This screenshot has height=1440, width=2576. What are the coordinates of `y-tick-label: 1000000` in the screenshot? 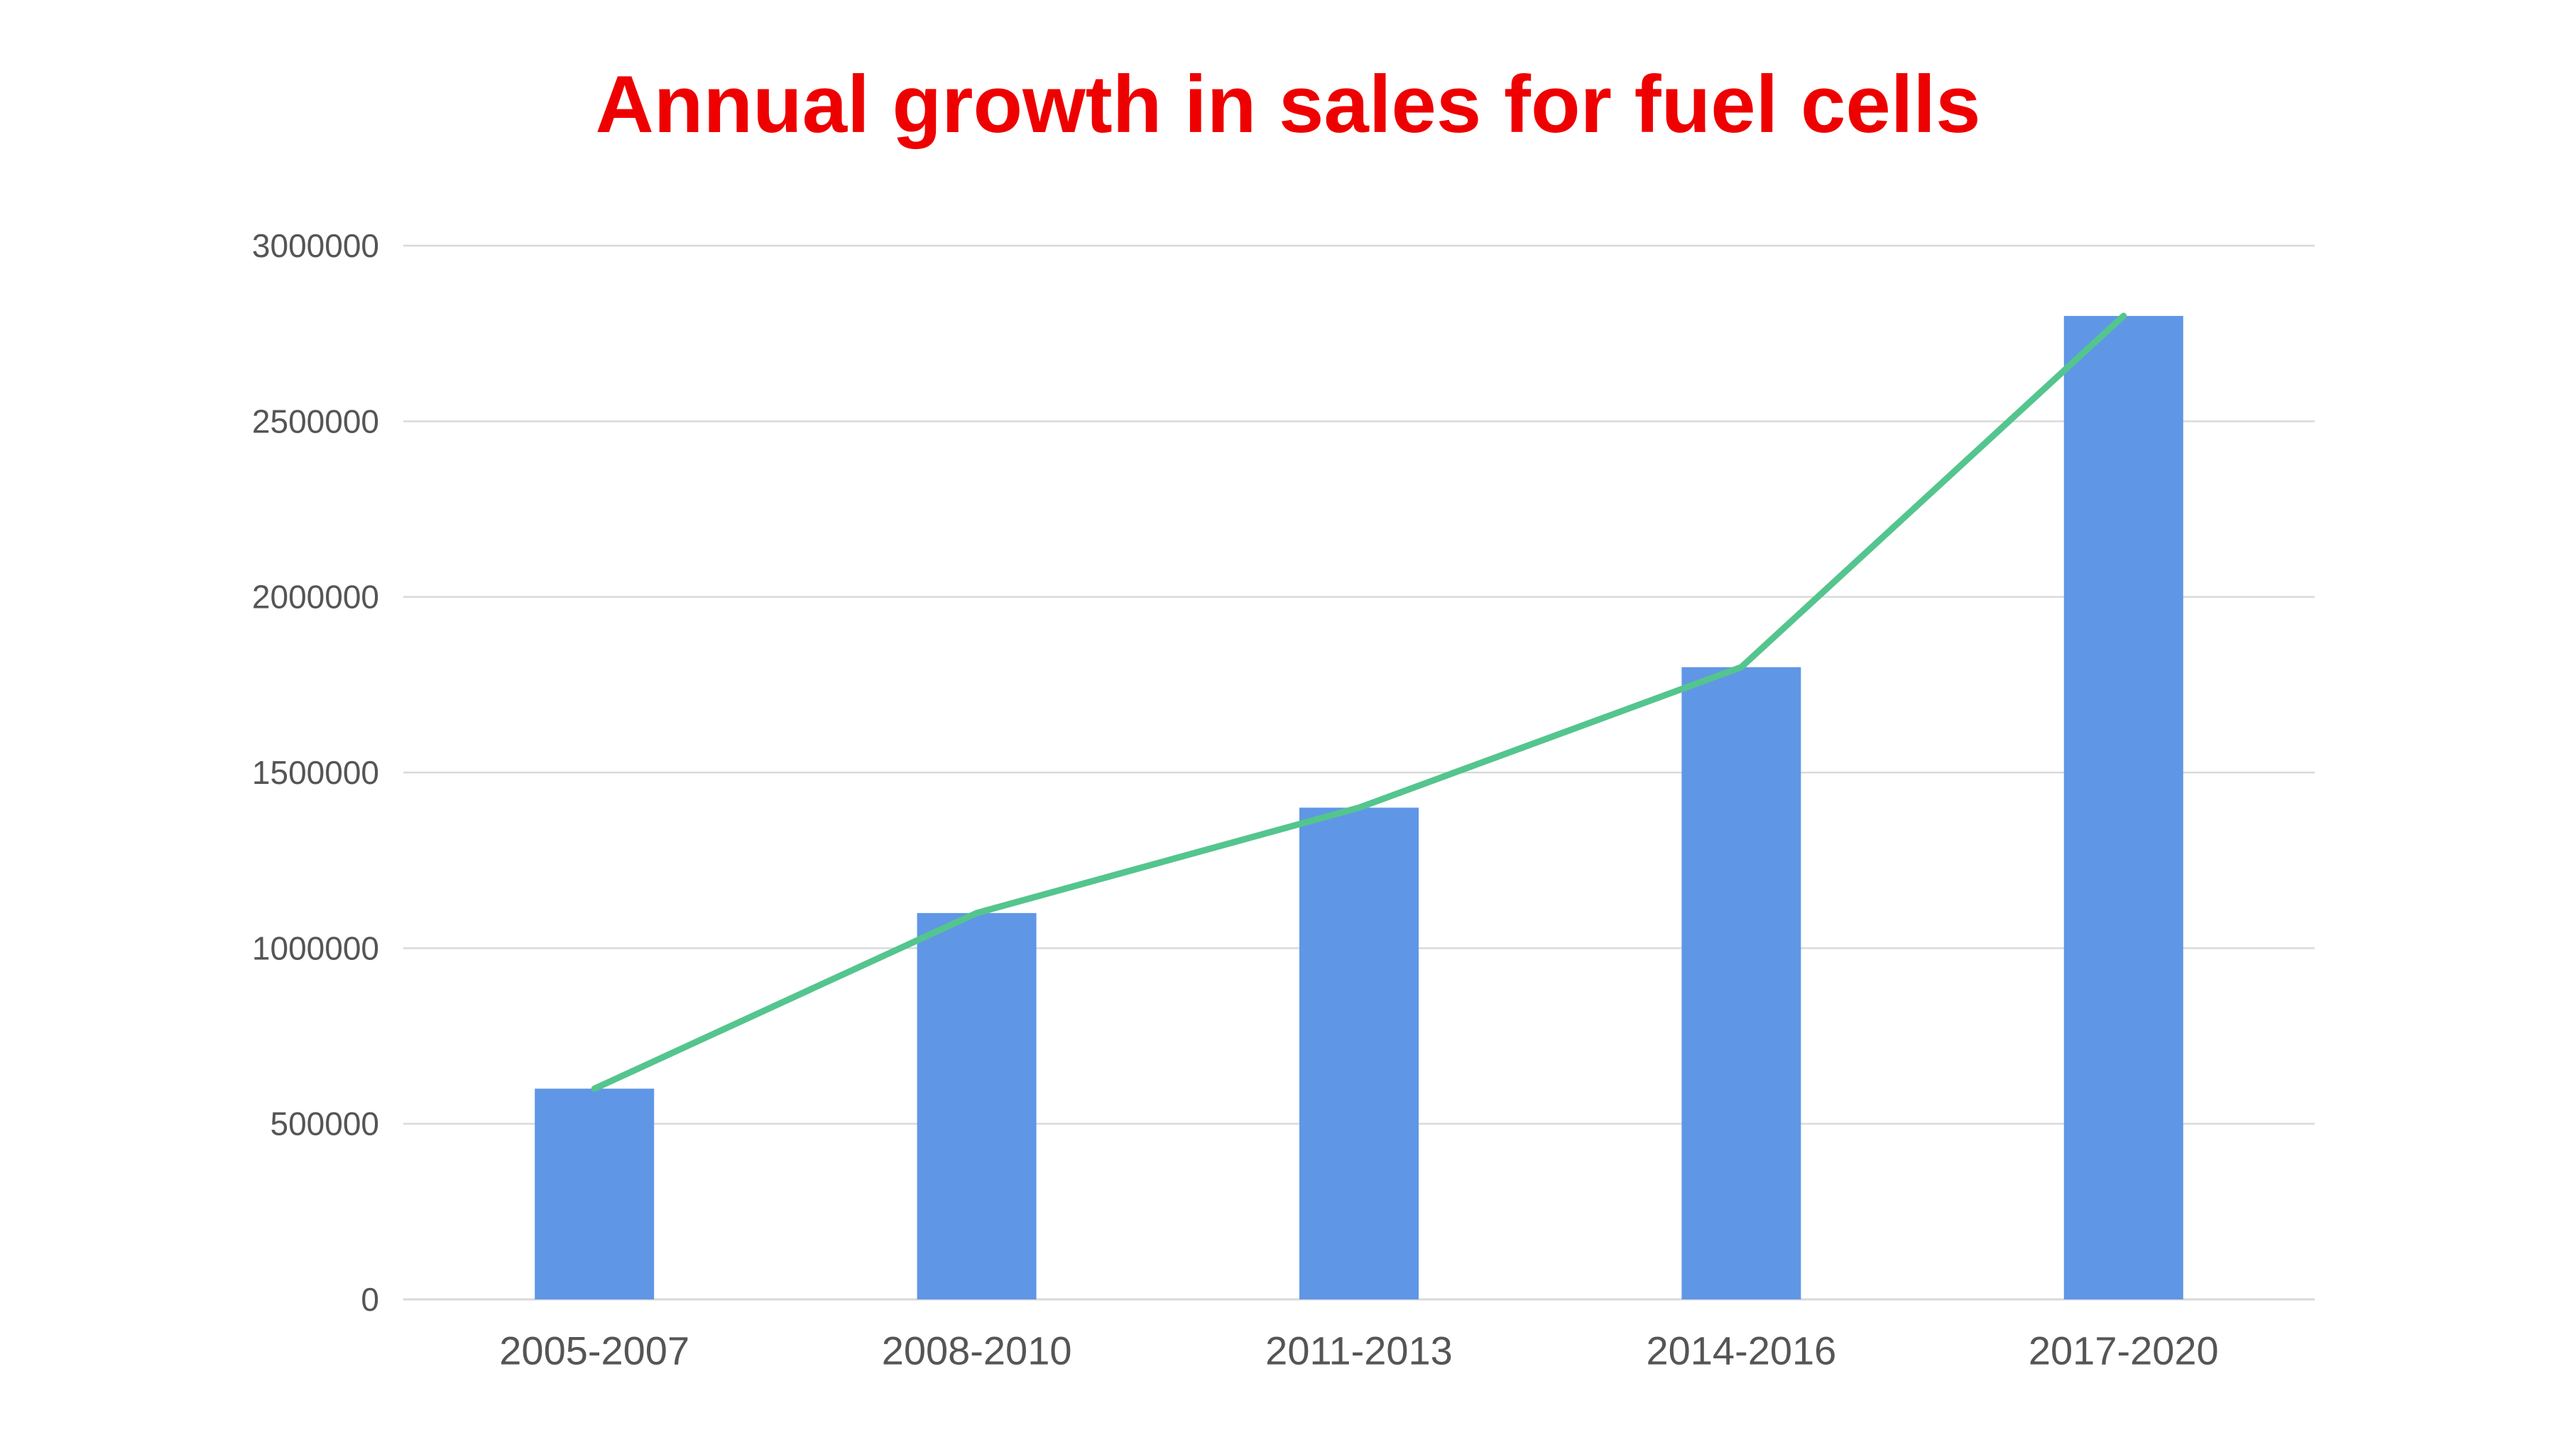 It's located at (315, 948).